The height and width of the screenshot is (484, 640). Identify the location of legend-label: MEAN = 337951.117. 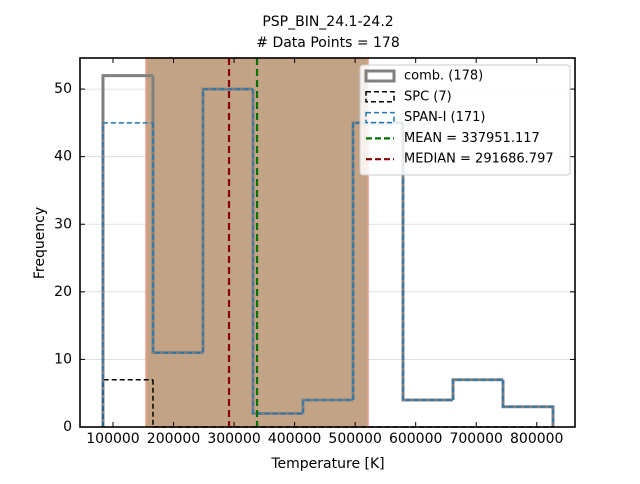
(472, 138).